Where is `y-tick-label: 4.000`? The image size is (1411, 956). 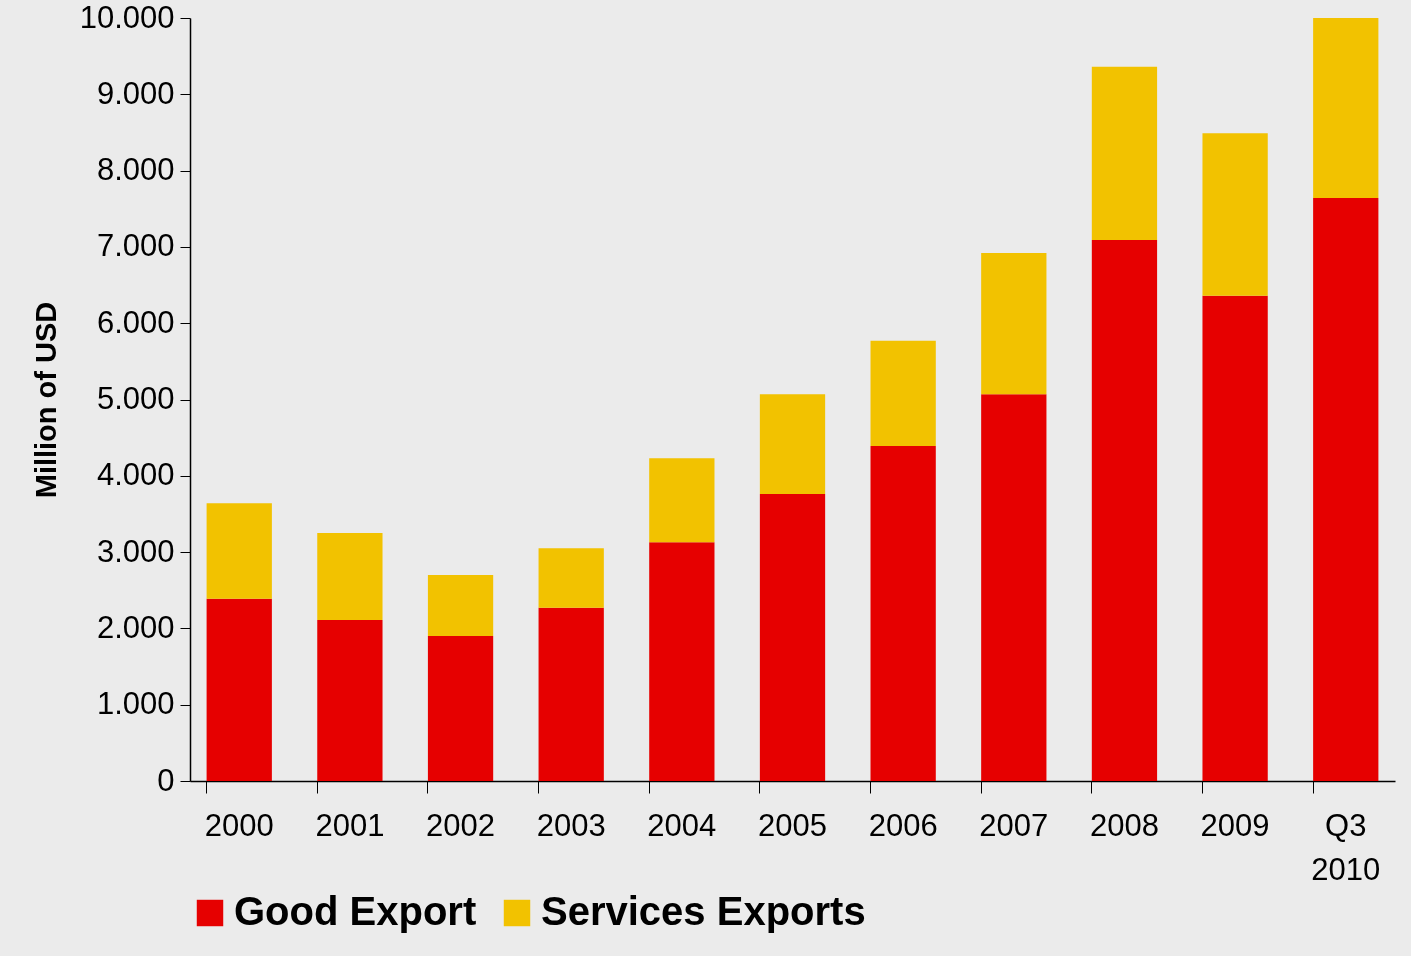 y-tick-label: 4.000 is located at coordinates (135, 475).